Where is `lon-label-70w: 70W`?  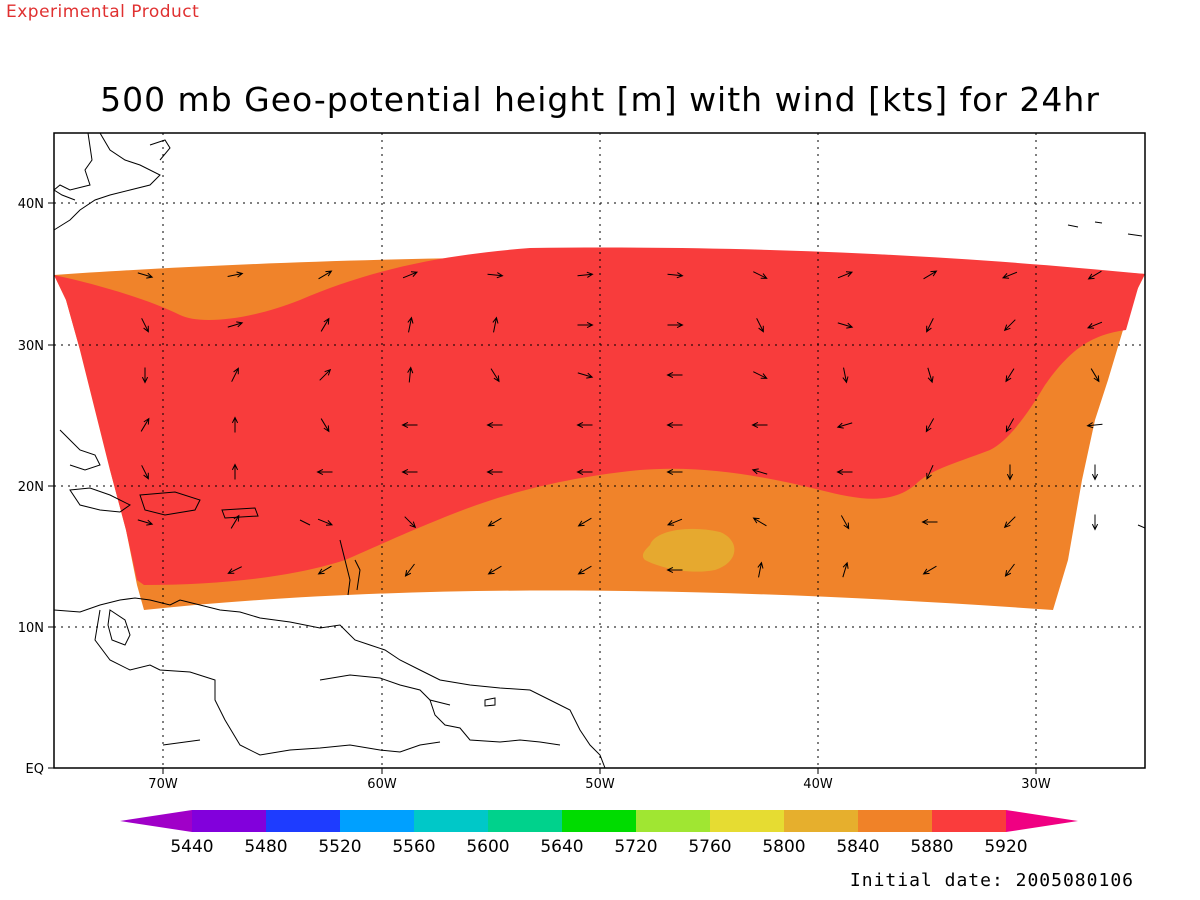 lon-label-70w: 70W is located at coordinates (163, 784).